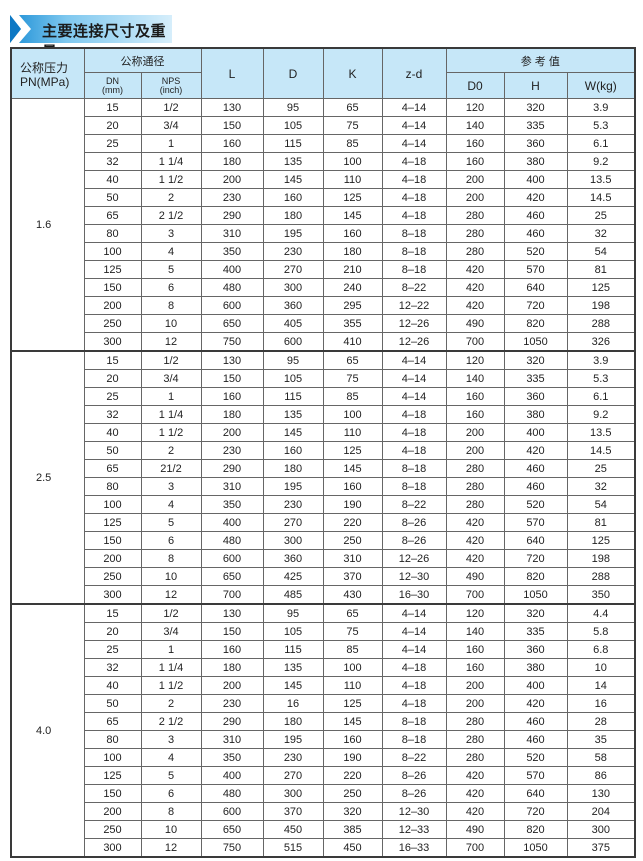 The height and width of the screenshot is (861, 643). I want to click on table-cell: 700, so click(475, 342).